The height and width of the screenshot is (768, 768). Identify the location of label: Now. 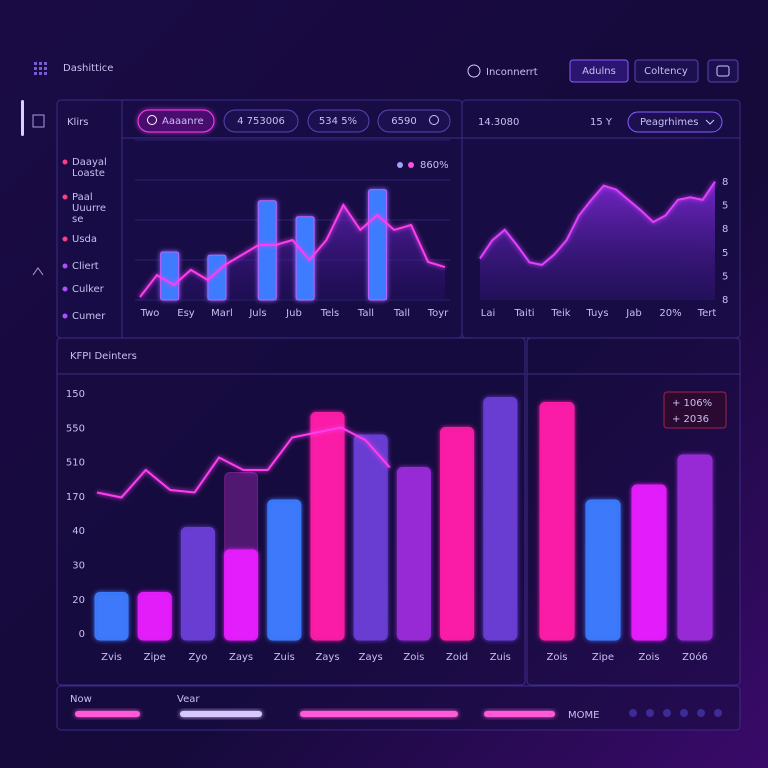
(81, 699).